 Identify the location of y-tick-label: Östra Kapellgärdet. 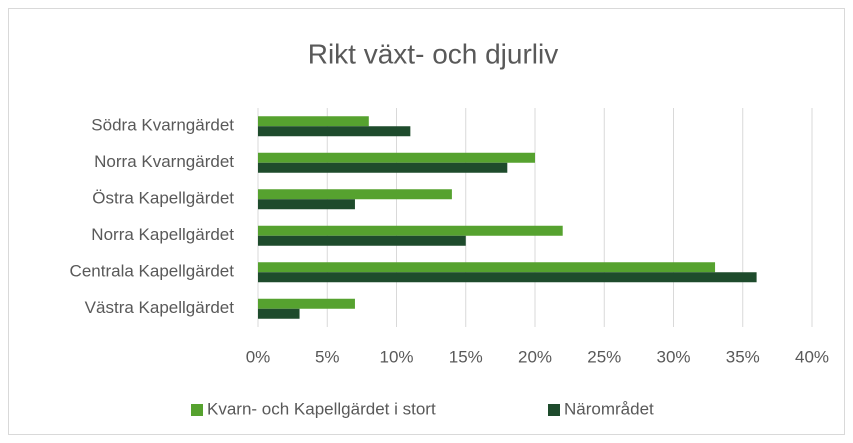
(163, 198).